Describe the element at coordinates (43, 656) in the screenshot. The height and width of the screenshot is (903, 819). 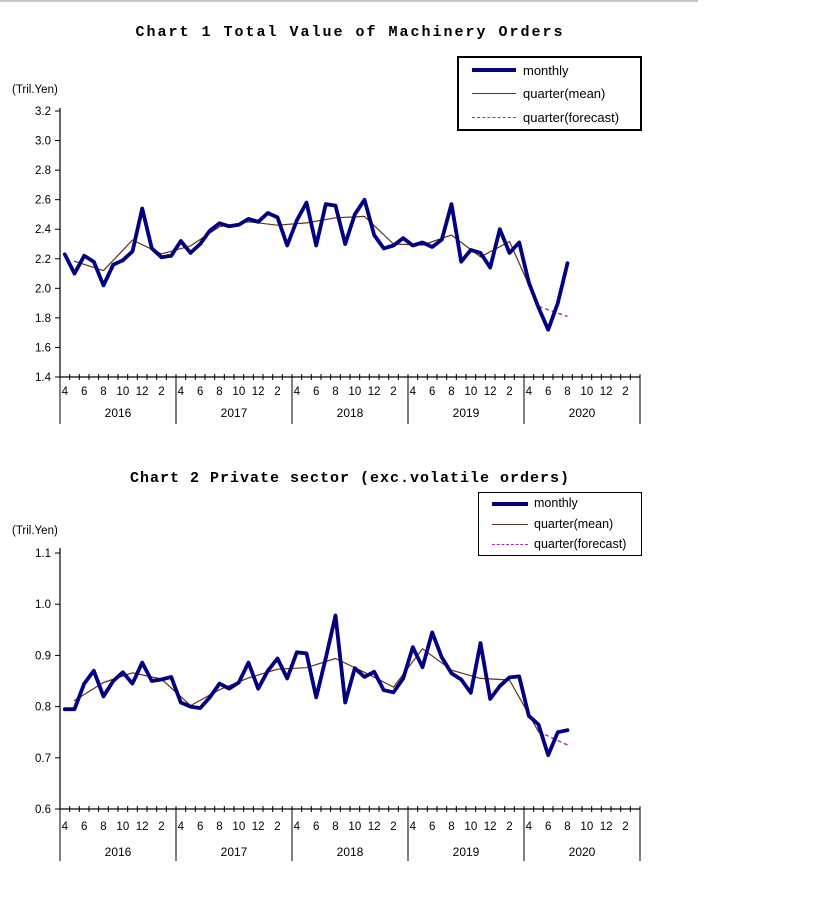
I see `svg-text: 0.9` at that location.